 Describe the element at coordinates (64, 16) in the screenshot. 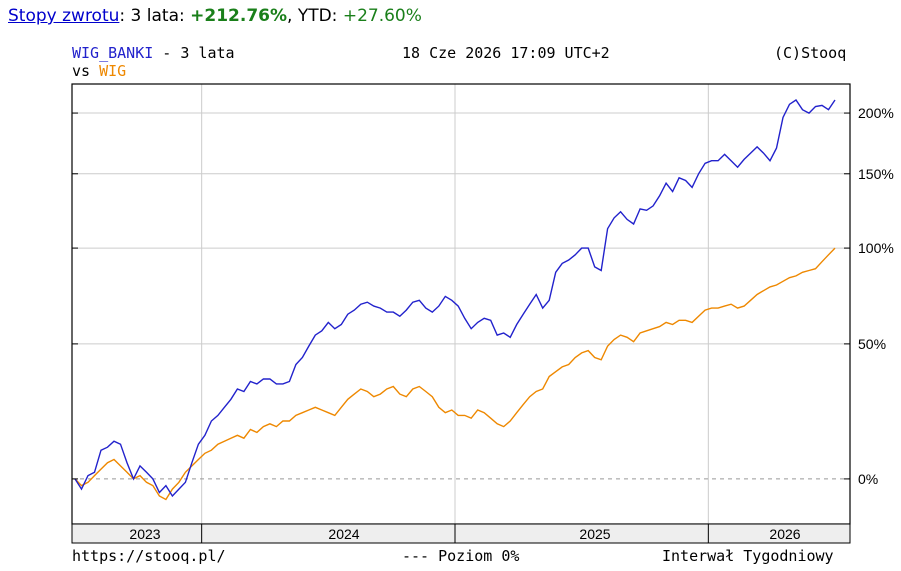

I see `returns-link: Stopy zwrotu` at that location.